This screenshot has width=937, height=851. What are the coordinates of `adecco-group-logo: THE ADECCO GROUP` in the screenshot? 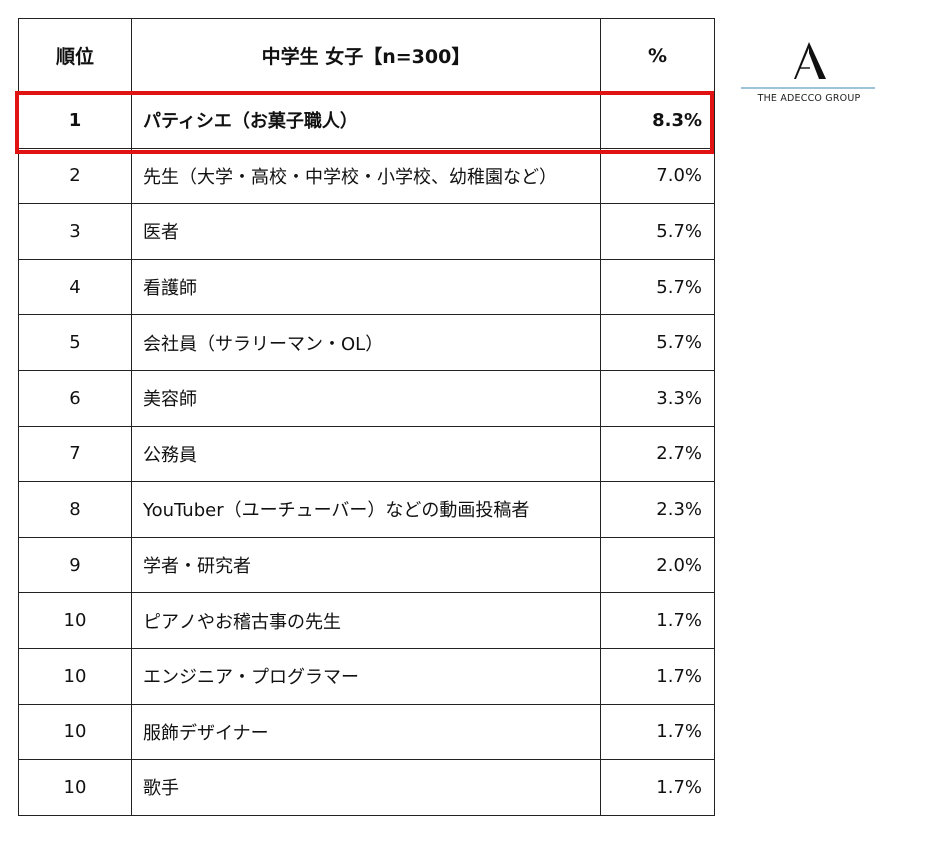 It's located at (809, 75).